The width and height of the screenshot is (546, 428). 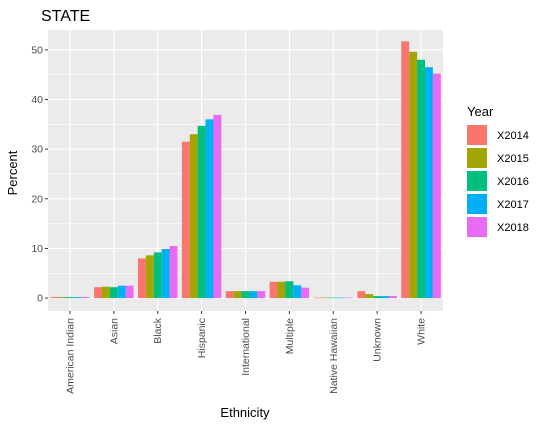 What do you see at coordinates (65, 16) in the screenshot?
I see `chart-title: STATE` at bounding box center [65, 16].